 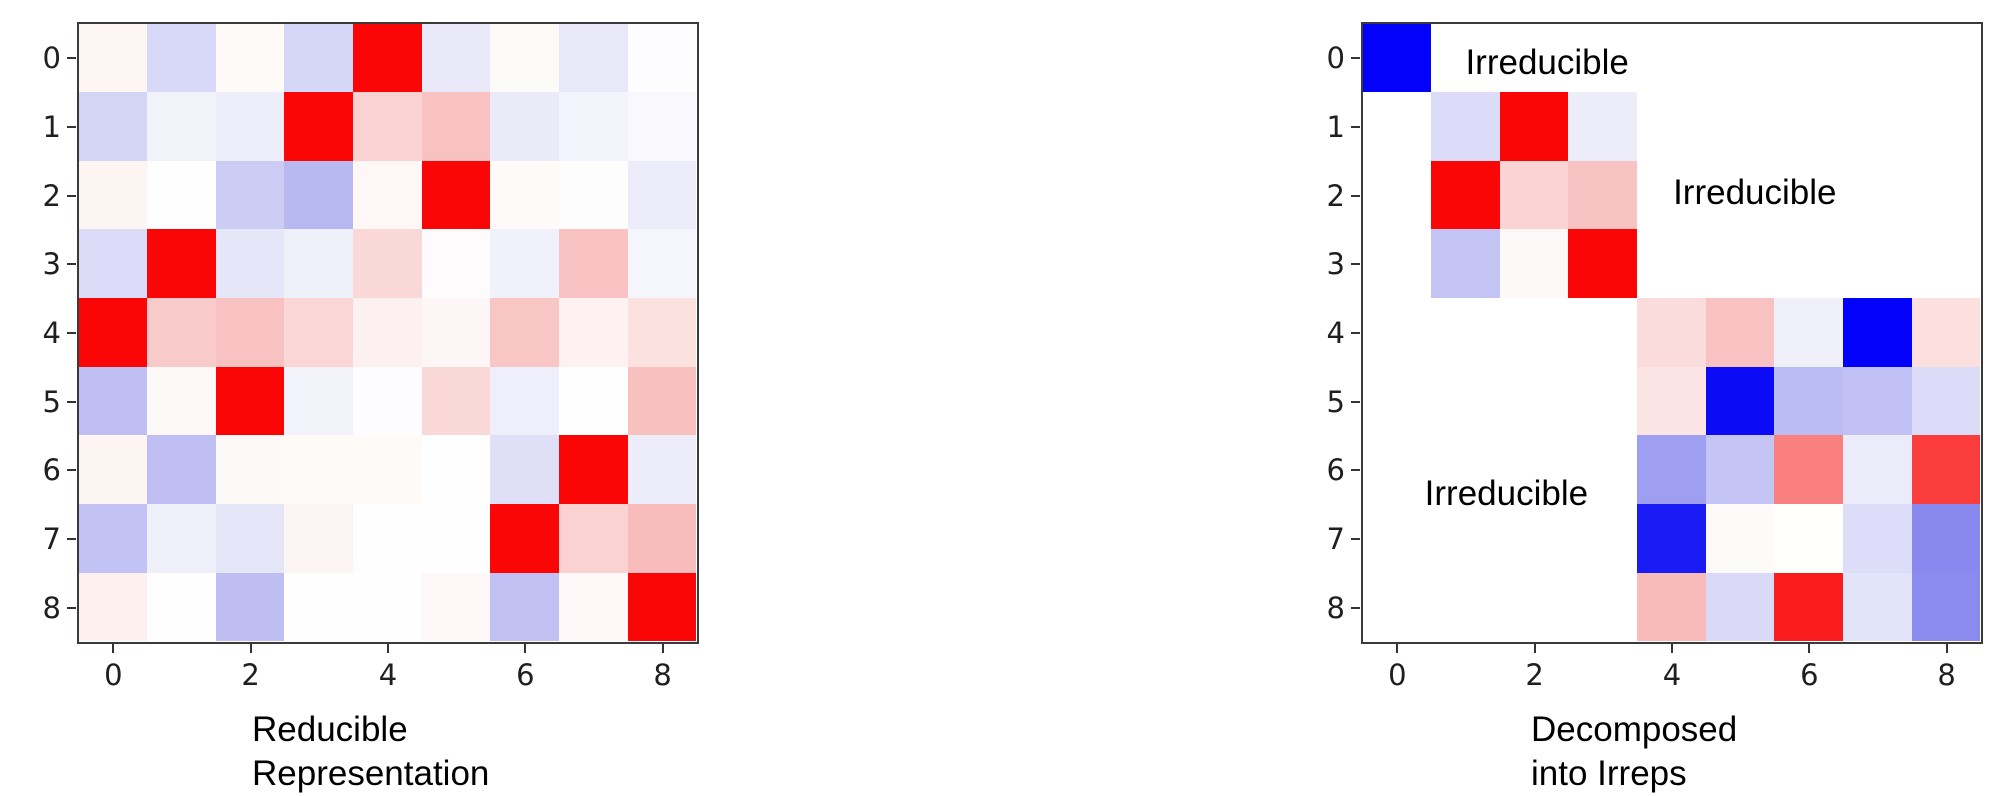 What do you see at coordinates (1547, 62) in the screenshot?
I see `irreducible-annotation: Irreducible` at bounding box center [1547, 62].